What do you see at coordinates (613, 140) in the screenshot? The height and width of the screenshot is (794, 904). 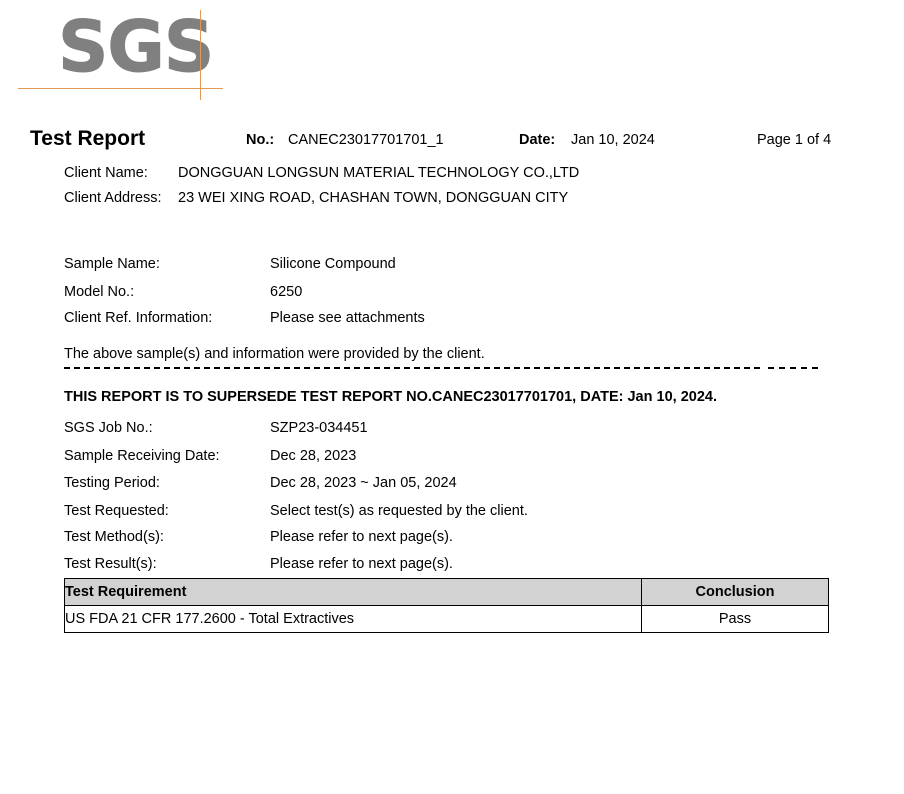 I see `report-date-value: Jan 10, 2024` at bounding box center [613, 140].